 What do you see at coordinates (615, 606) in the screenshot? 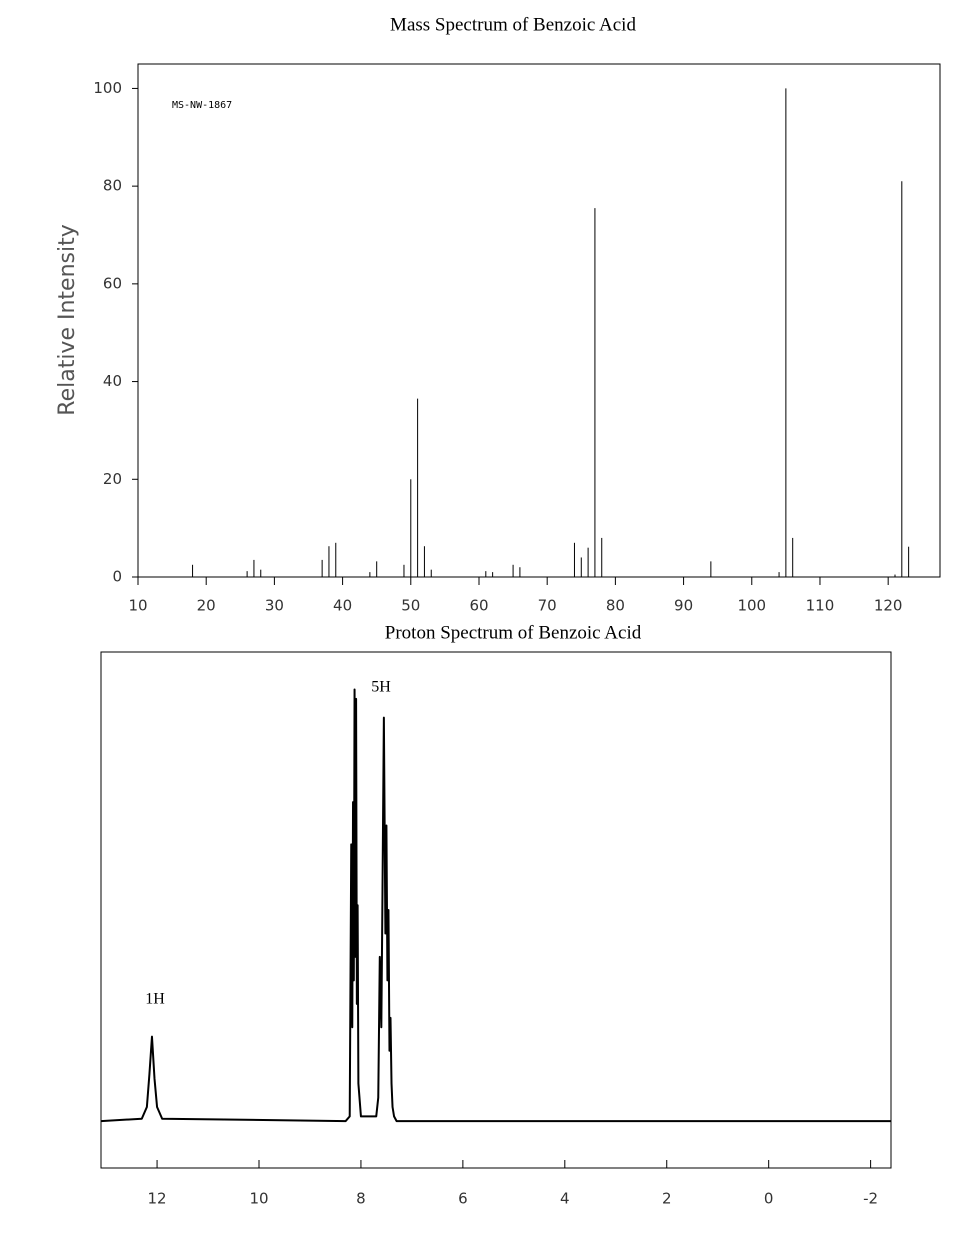
I see `x-tick-label: 80` at bounding box center [615, 606].